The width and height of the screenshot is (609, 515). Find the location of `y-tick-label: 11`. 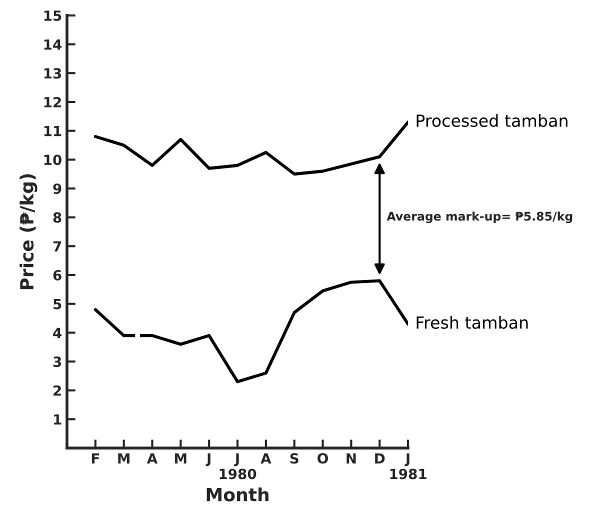

y-tick-label: 11 is located at coordinates (53, 131).